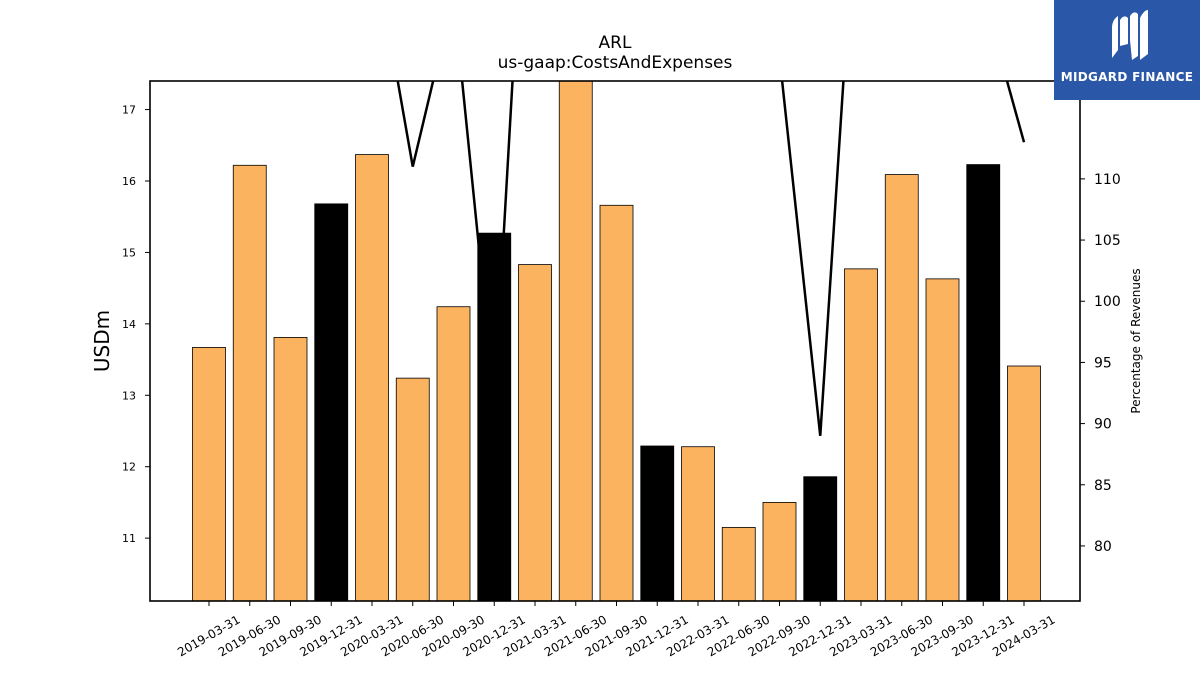  I want to click on y-tick-label: 13, so click(129, 395).